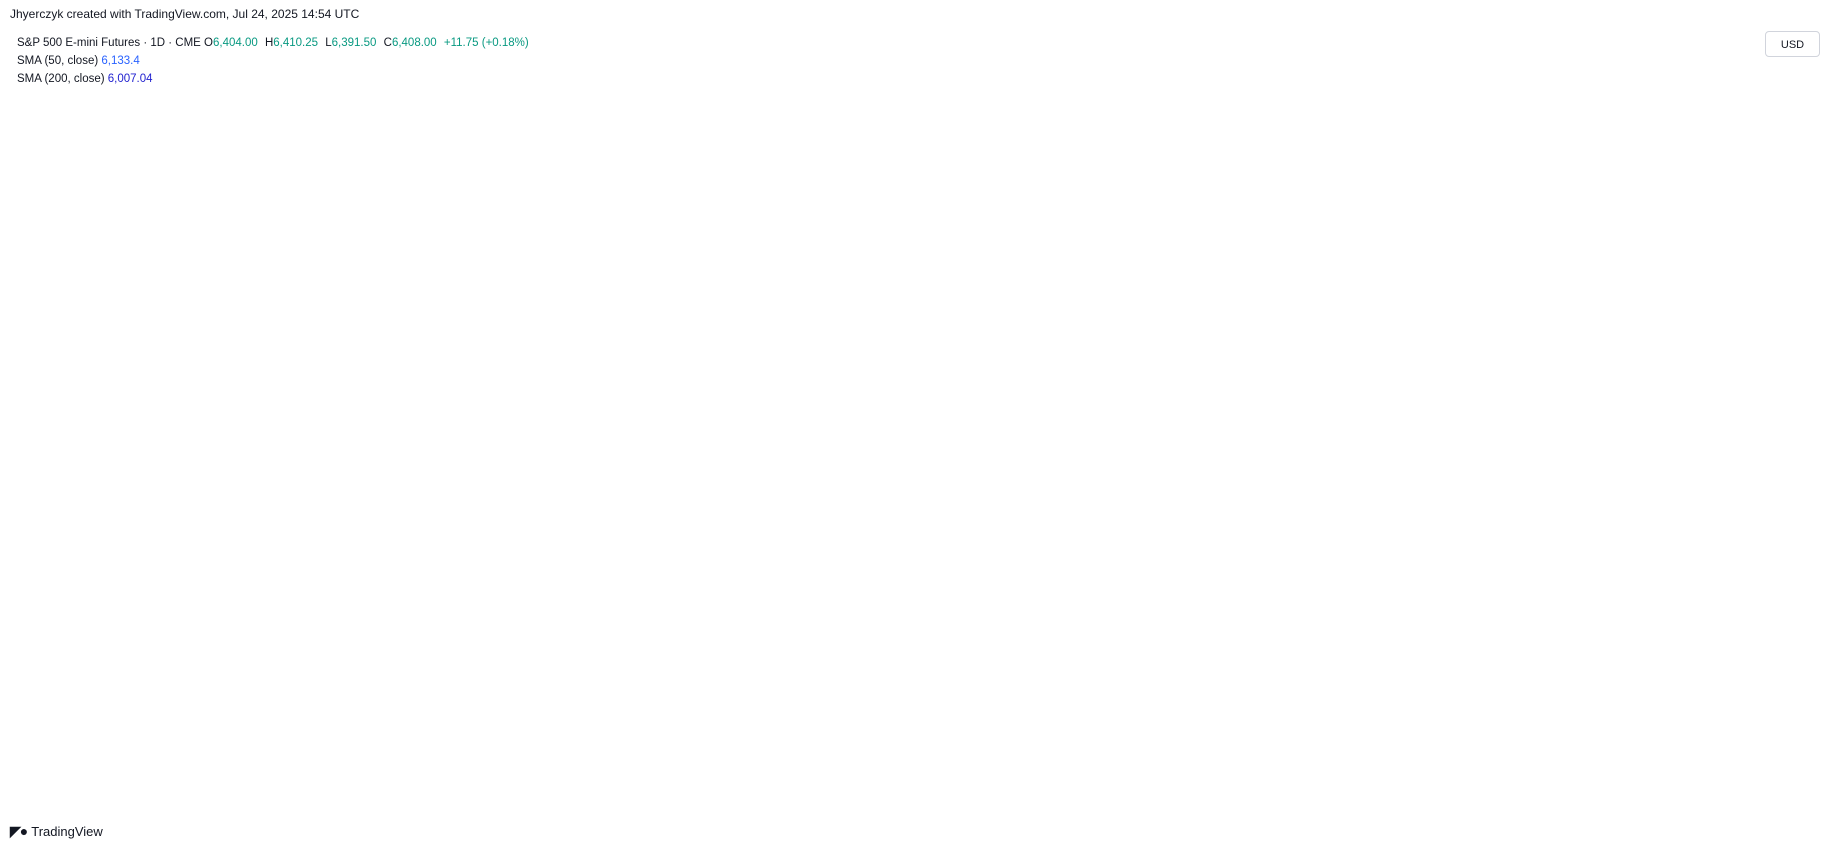 This screenshot has width=1835, height=850. Describe the element at coordinates (651, 814) in the screenshot. I see `x-tick-label: Jun` at that location.